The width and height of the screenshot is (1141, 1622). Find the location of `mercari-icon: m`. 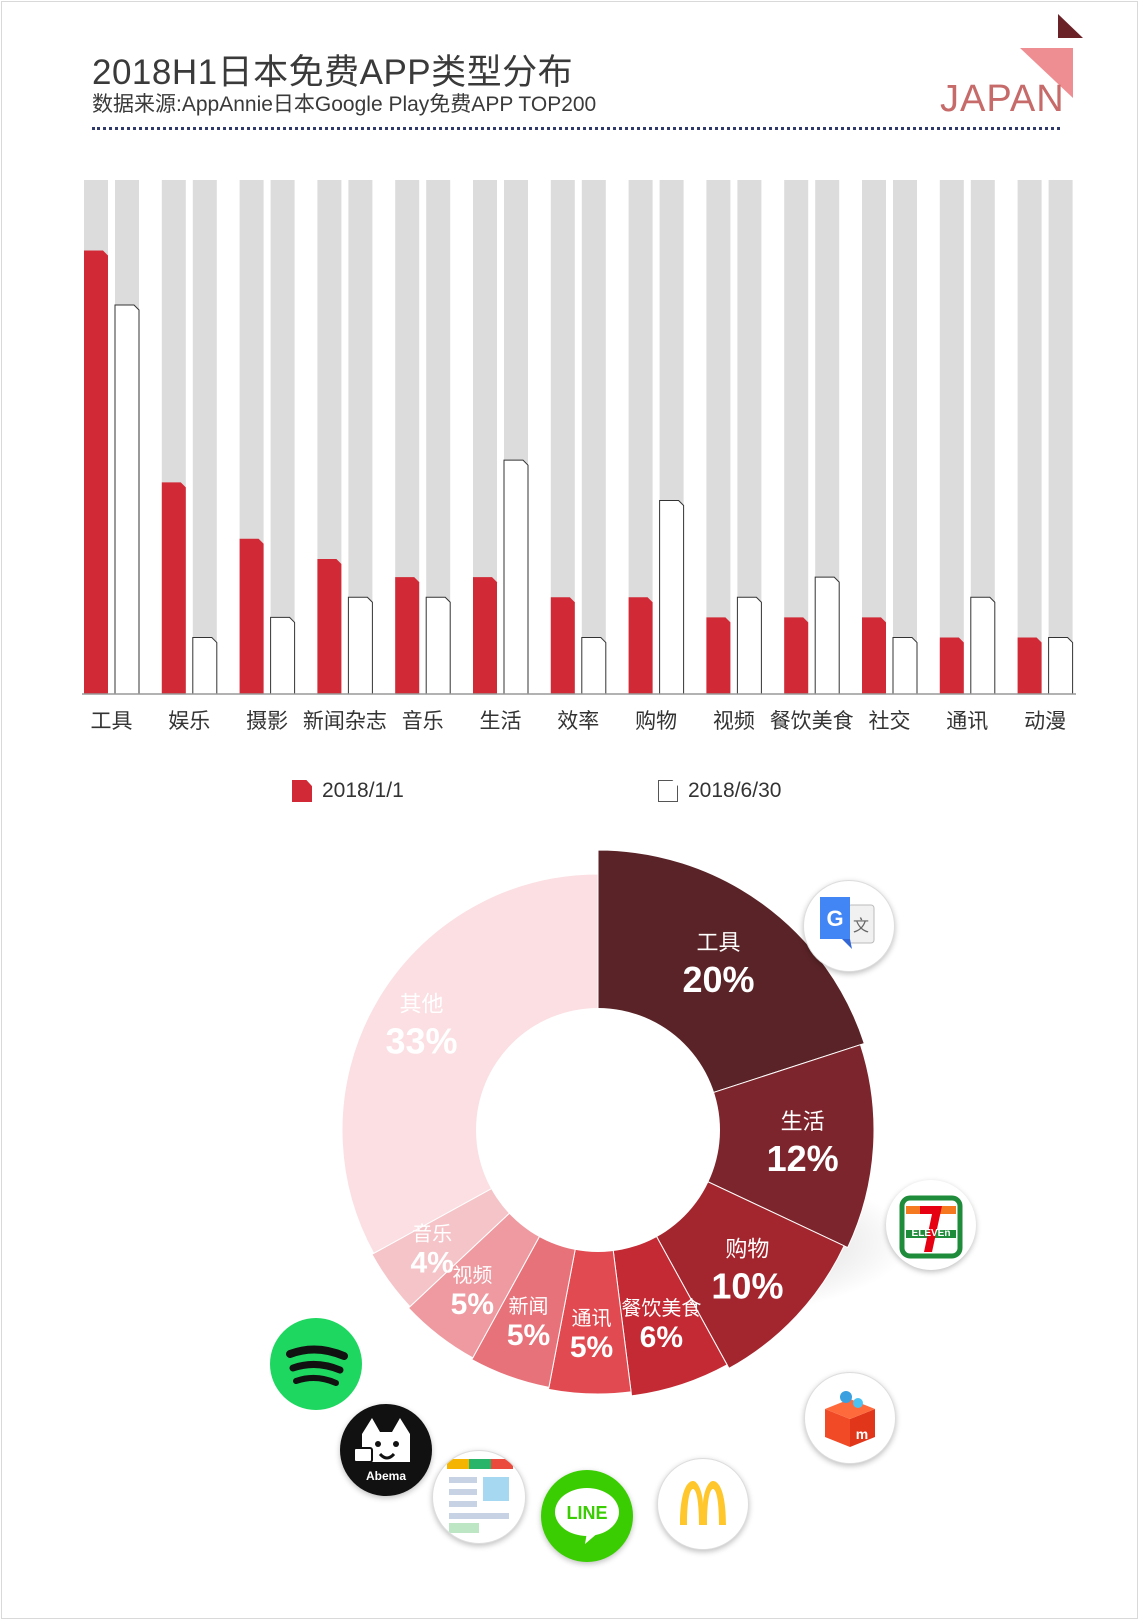

mercari-icon: m is located at coordinates (850, 1418).